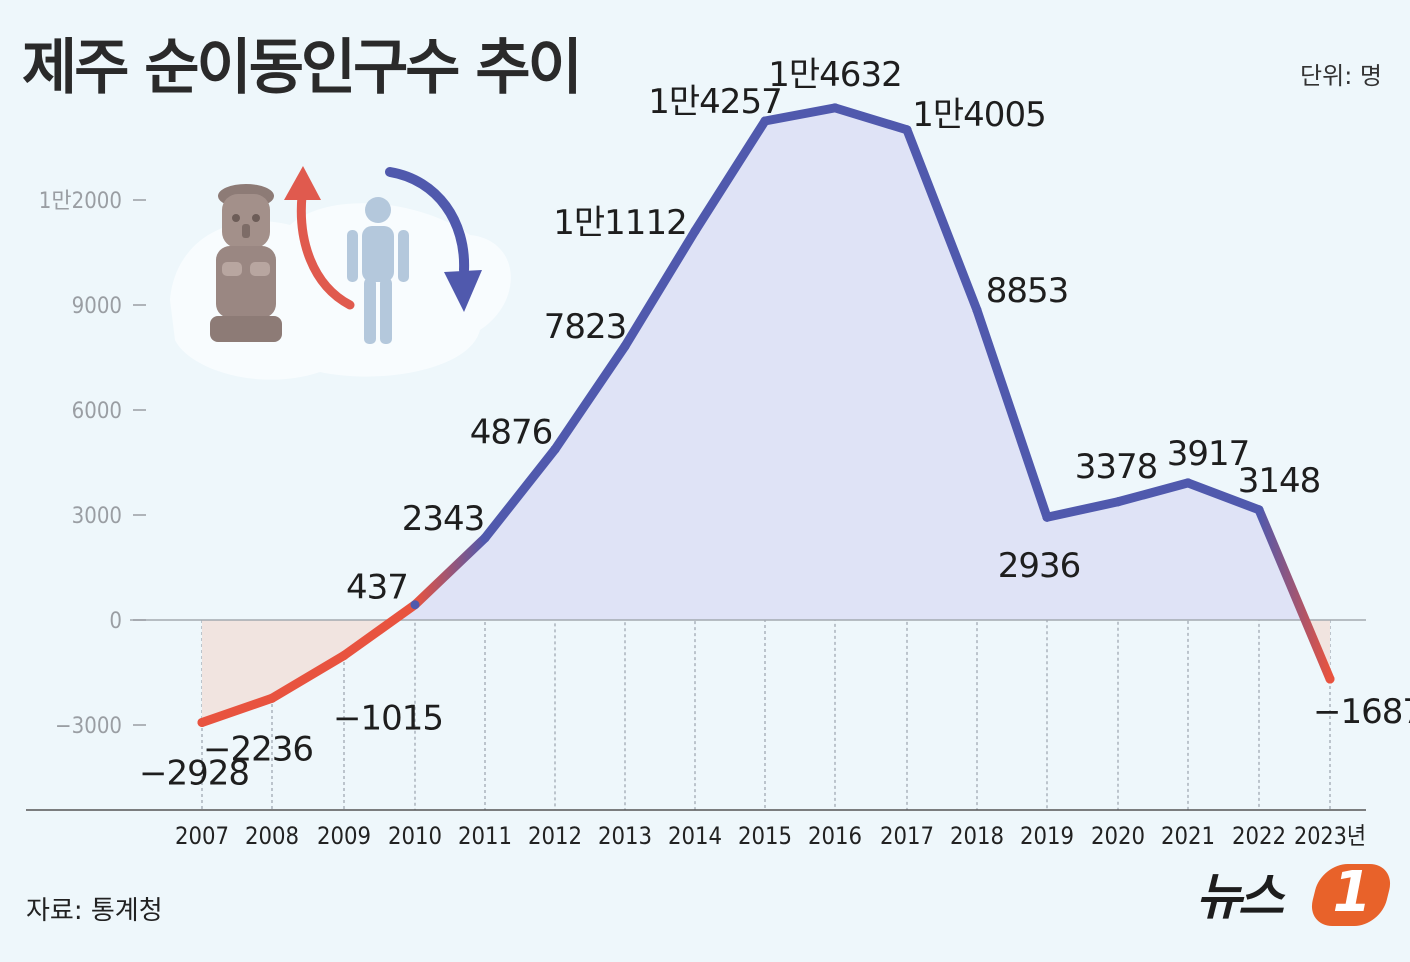  I want to click on person-icon, so click(378, 270).